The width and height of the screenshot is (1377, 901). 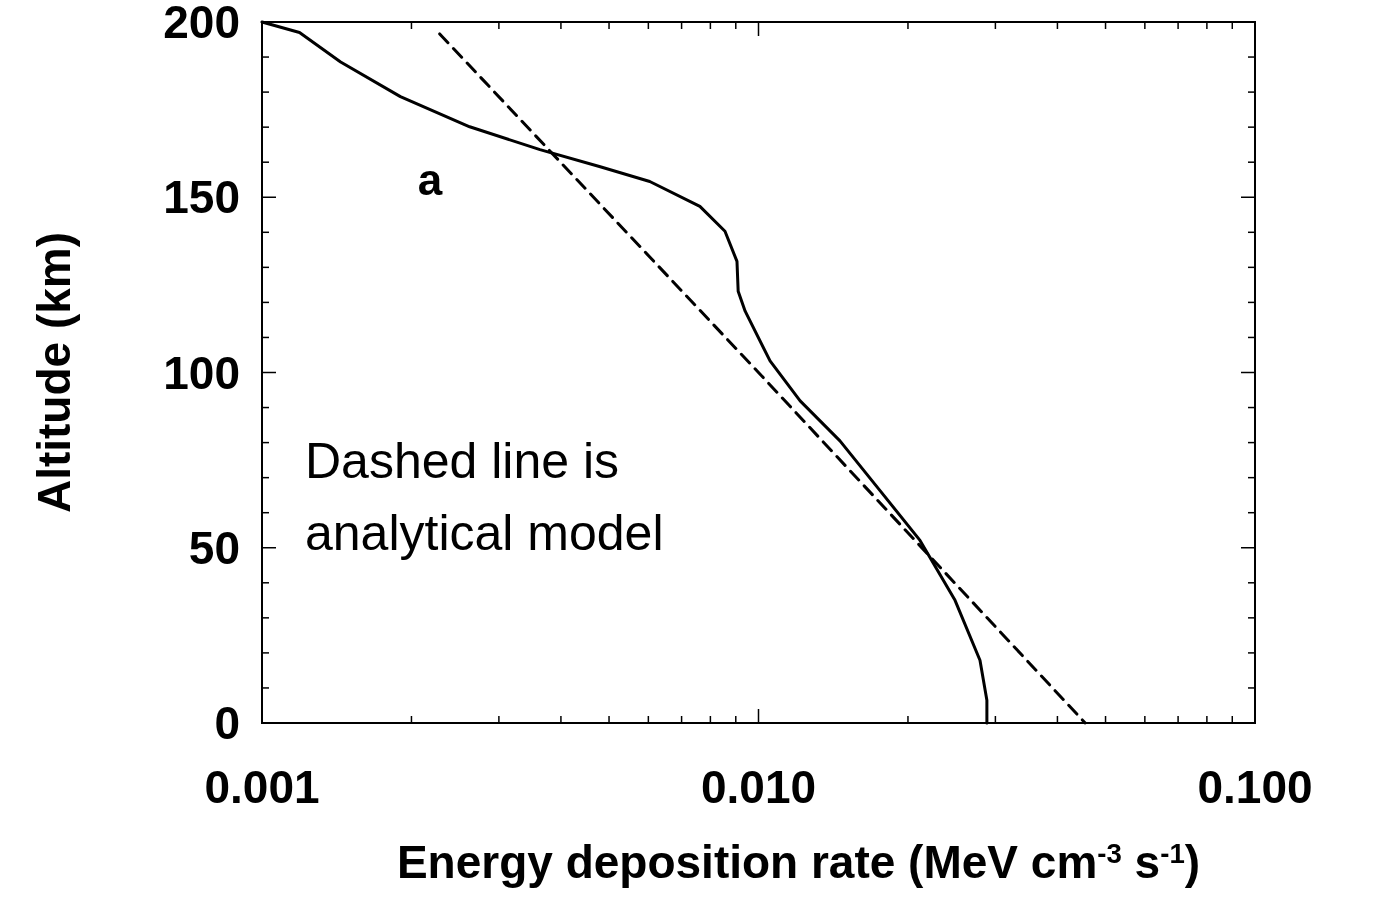 What do you see at coordinates (201, 24) in the screenshot?
I see `y-tick-label: 200` at bounding box center [201, 24].